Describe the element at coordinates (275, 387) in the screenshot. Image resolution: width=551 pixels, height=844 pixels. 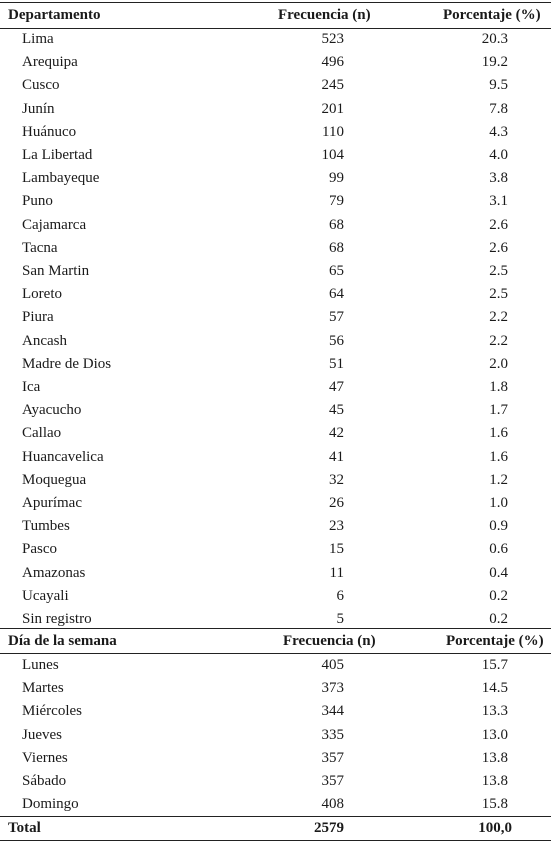
I see `table-row: Ica 47 1.8` at that location.